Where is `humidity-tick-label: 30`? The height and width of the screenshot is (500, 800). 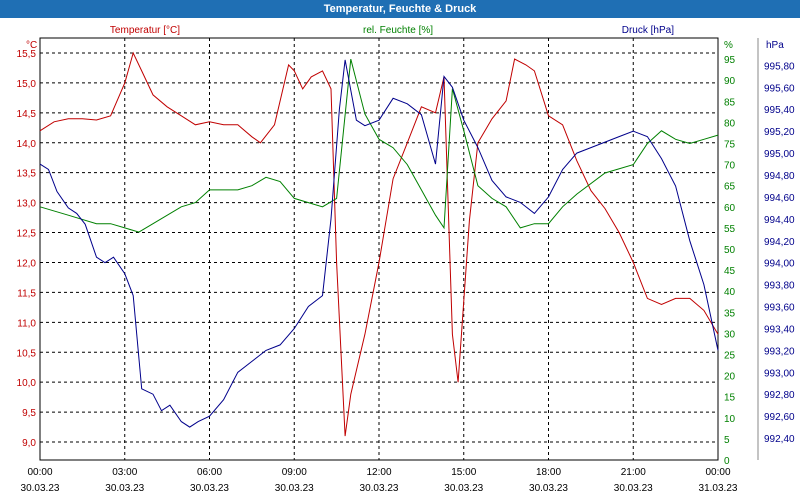
humidity-tick-label: 30 is located at coordinates (730, 334).